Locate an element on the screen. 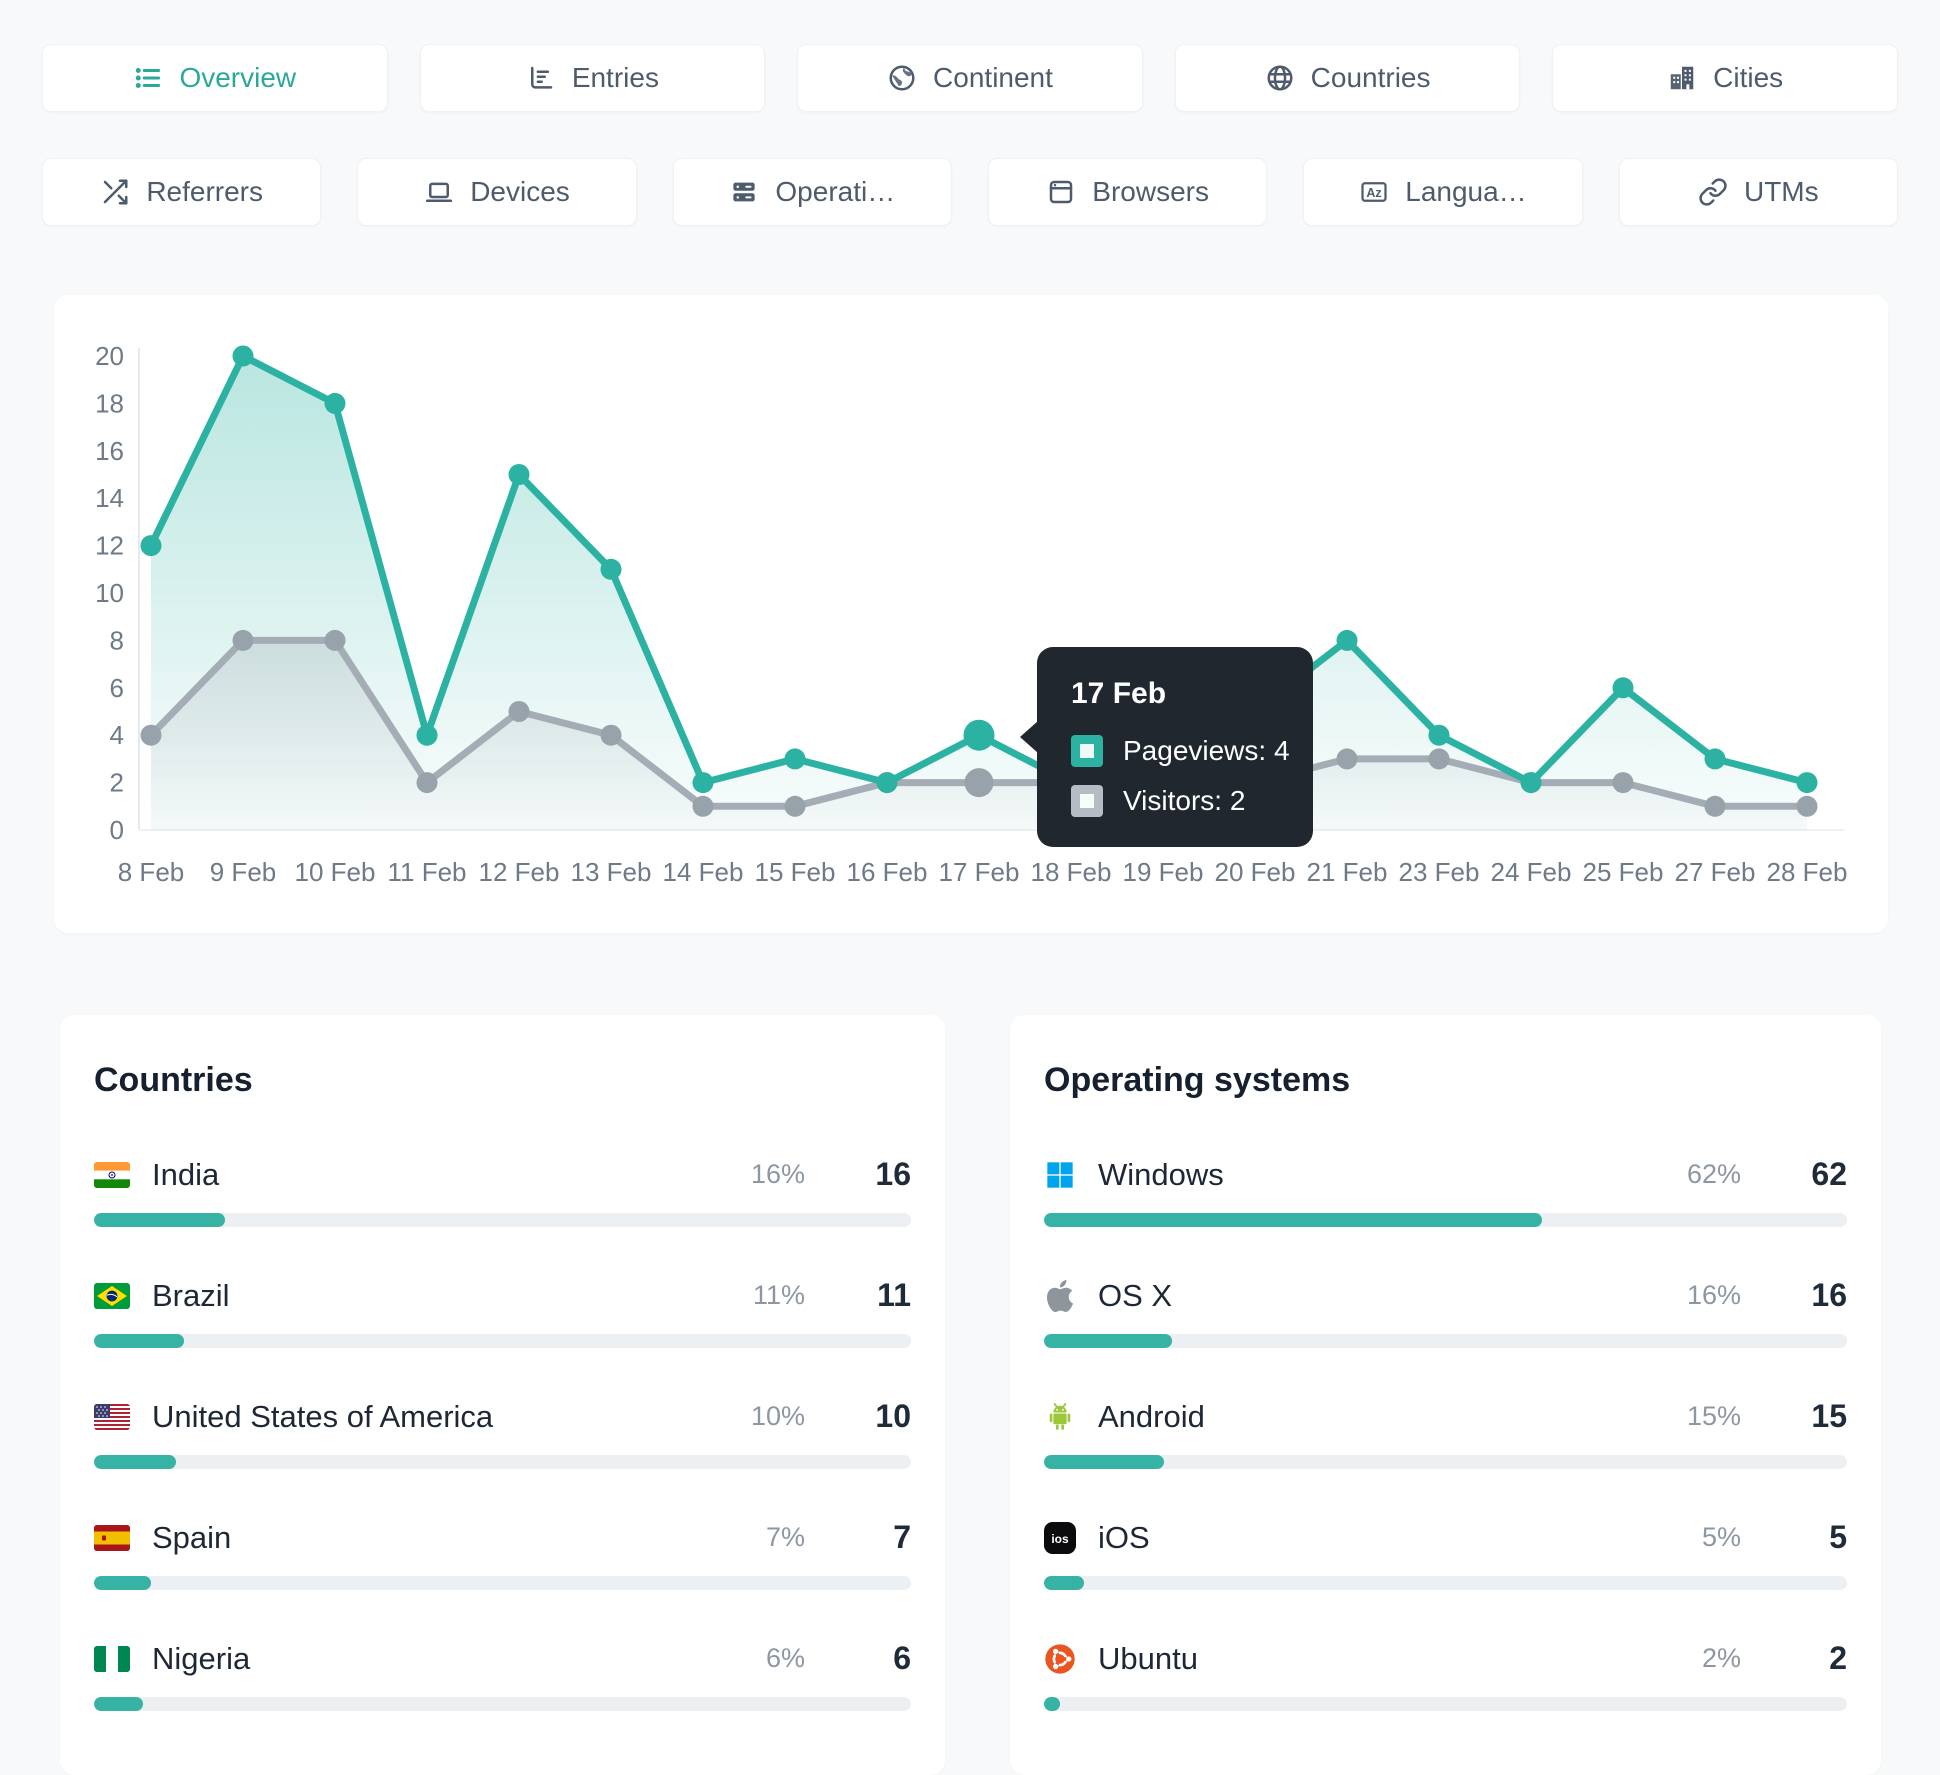 The width and height of the screenshot is (1940, 1775). os-name: OS X is located at coordinates (1135, 1295).